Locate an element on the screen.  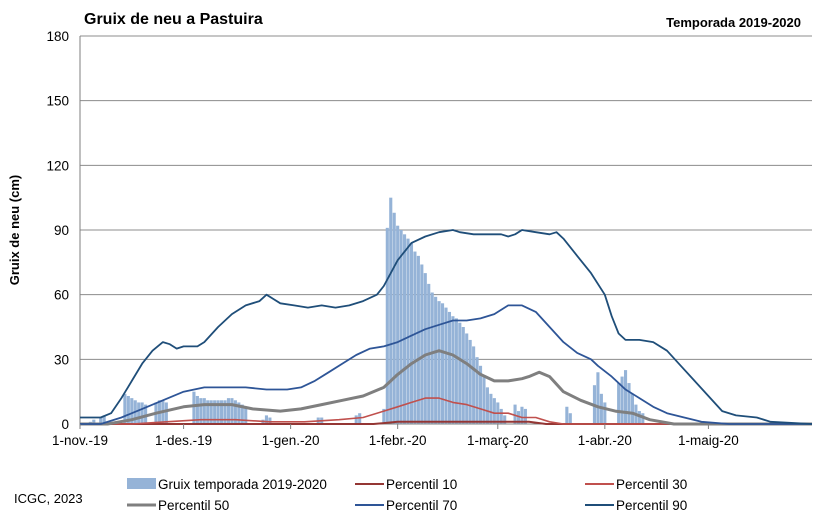
y-tick-label: 180 is located at coordinates (57, 36).